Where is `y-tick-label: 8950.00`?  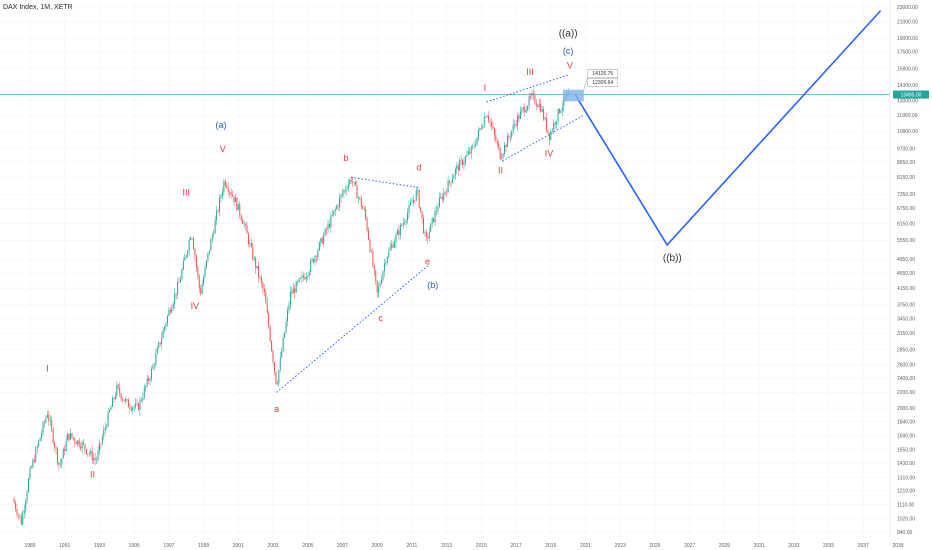
y-tick-label: 8950.00 is located at coordinates (906, 163).